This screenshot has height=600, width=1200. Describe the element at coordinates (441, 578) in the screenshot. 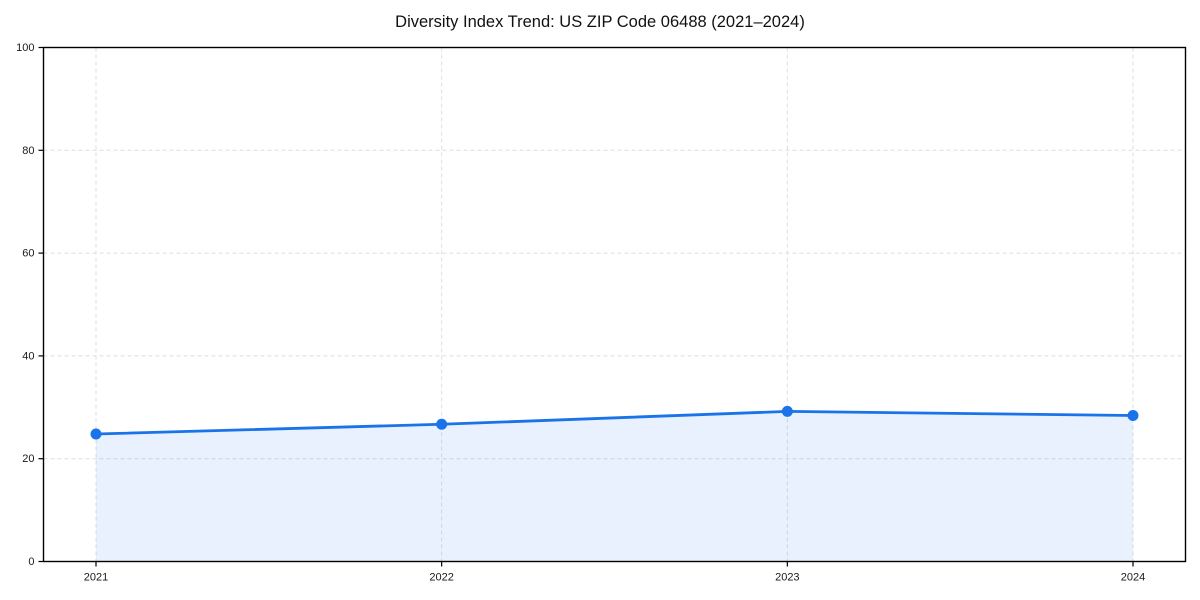

I see `x-tick-label: 2022` at that location.